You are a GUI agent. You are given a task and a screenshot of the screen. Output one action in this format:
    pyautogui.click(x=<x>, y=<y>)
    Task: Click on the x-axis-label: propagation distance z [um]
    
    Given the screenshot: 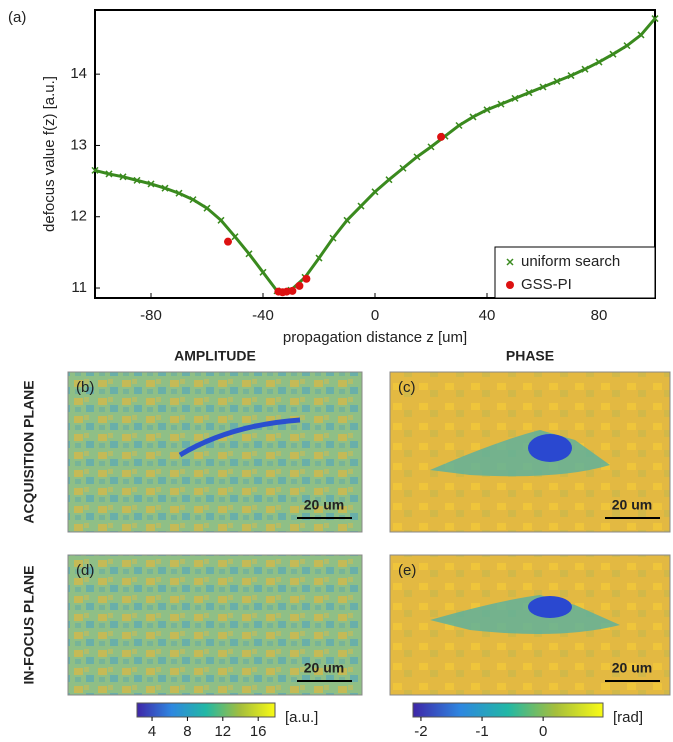 What is the action you would take?
    pyautogui.click(x=375, y=337)
    